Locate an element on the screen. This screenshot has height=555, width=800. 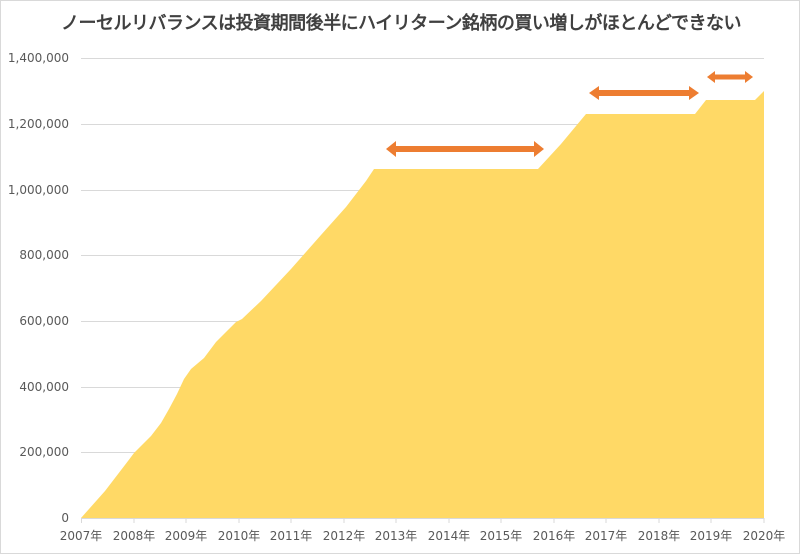
y-tick-label: 200,000 is located at coordinates (44, 452).